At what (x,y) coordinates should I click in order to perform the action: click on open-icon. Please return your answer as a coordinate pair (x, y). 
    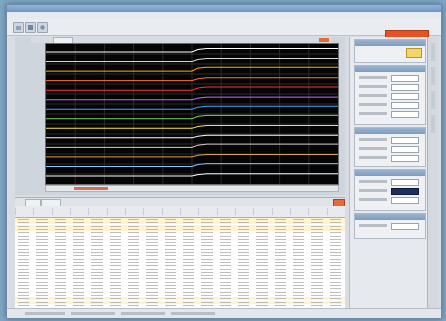
    Looking at the image, I should click on (18, 27).